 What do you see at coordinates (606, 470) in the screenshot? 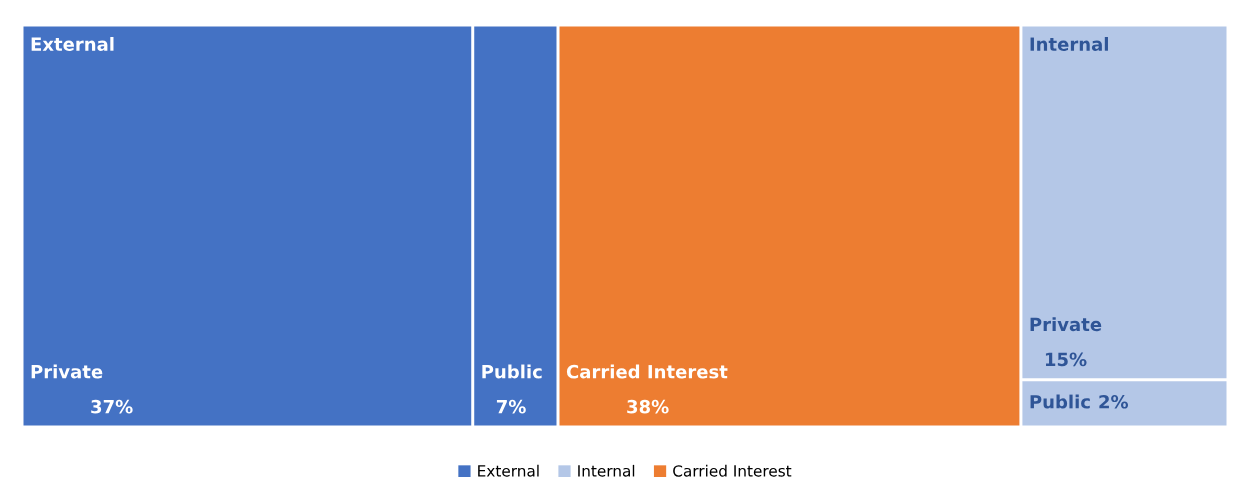
I see `legend-label: Internal` at bounding box center [606, 470].